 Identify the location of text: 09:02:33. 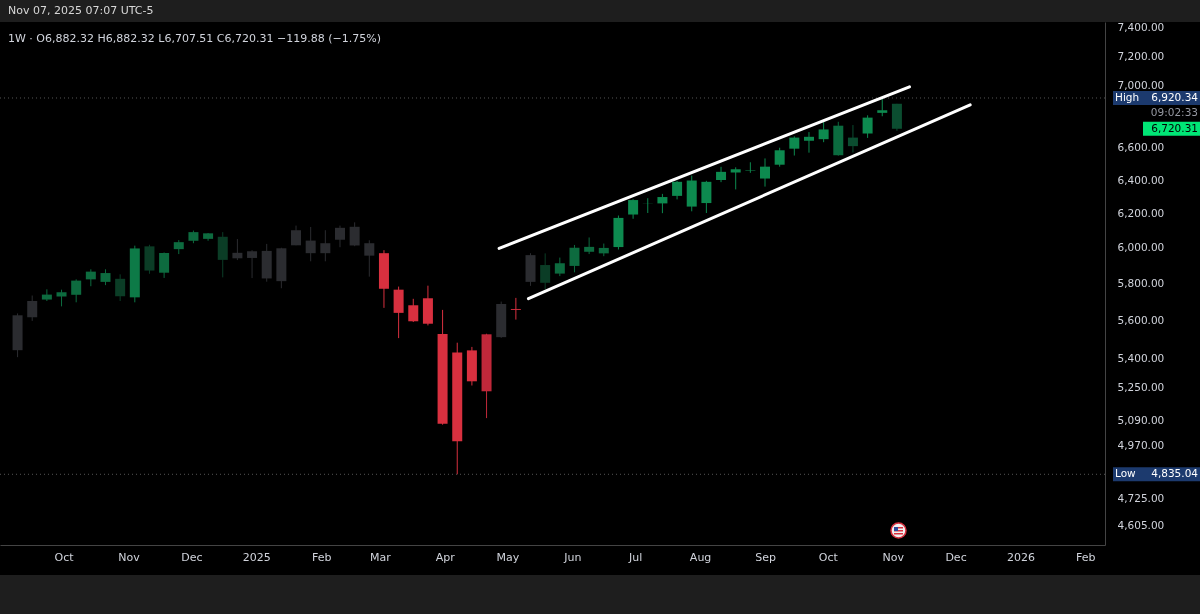
(1174, 111).